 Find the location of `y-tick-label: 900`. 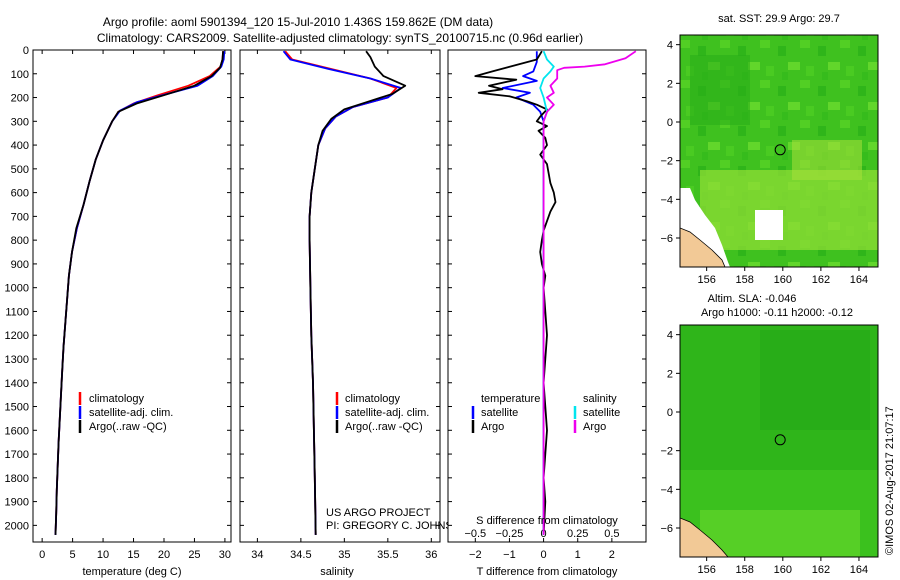

y-tick-label: 900 is located at coordinates (20, 265).